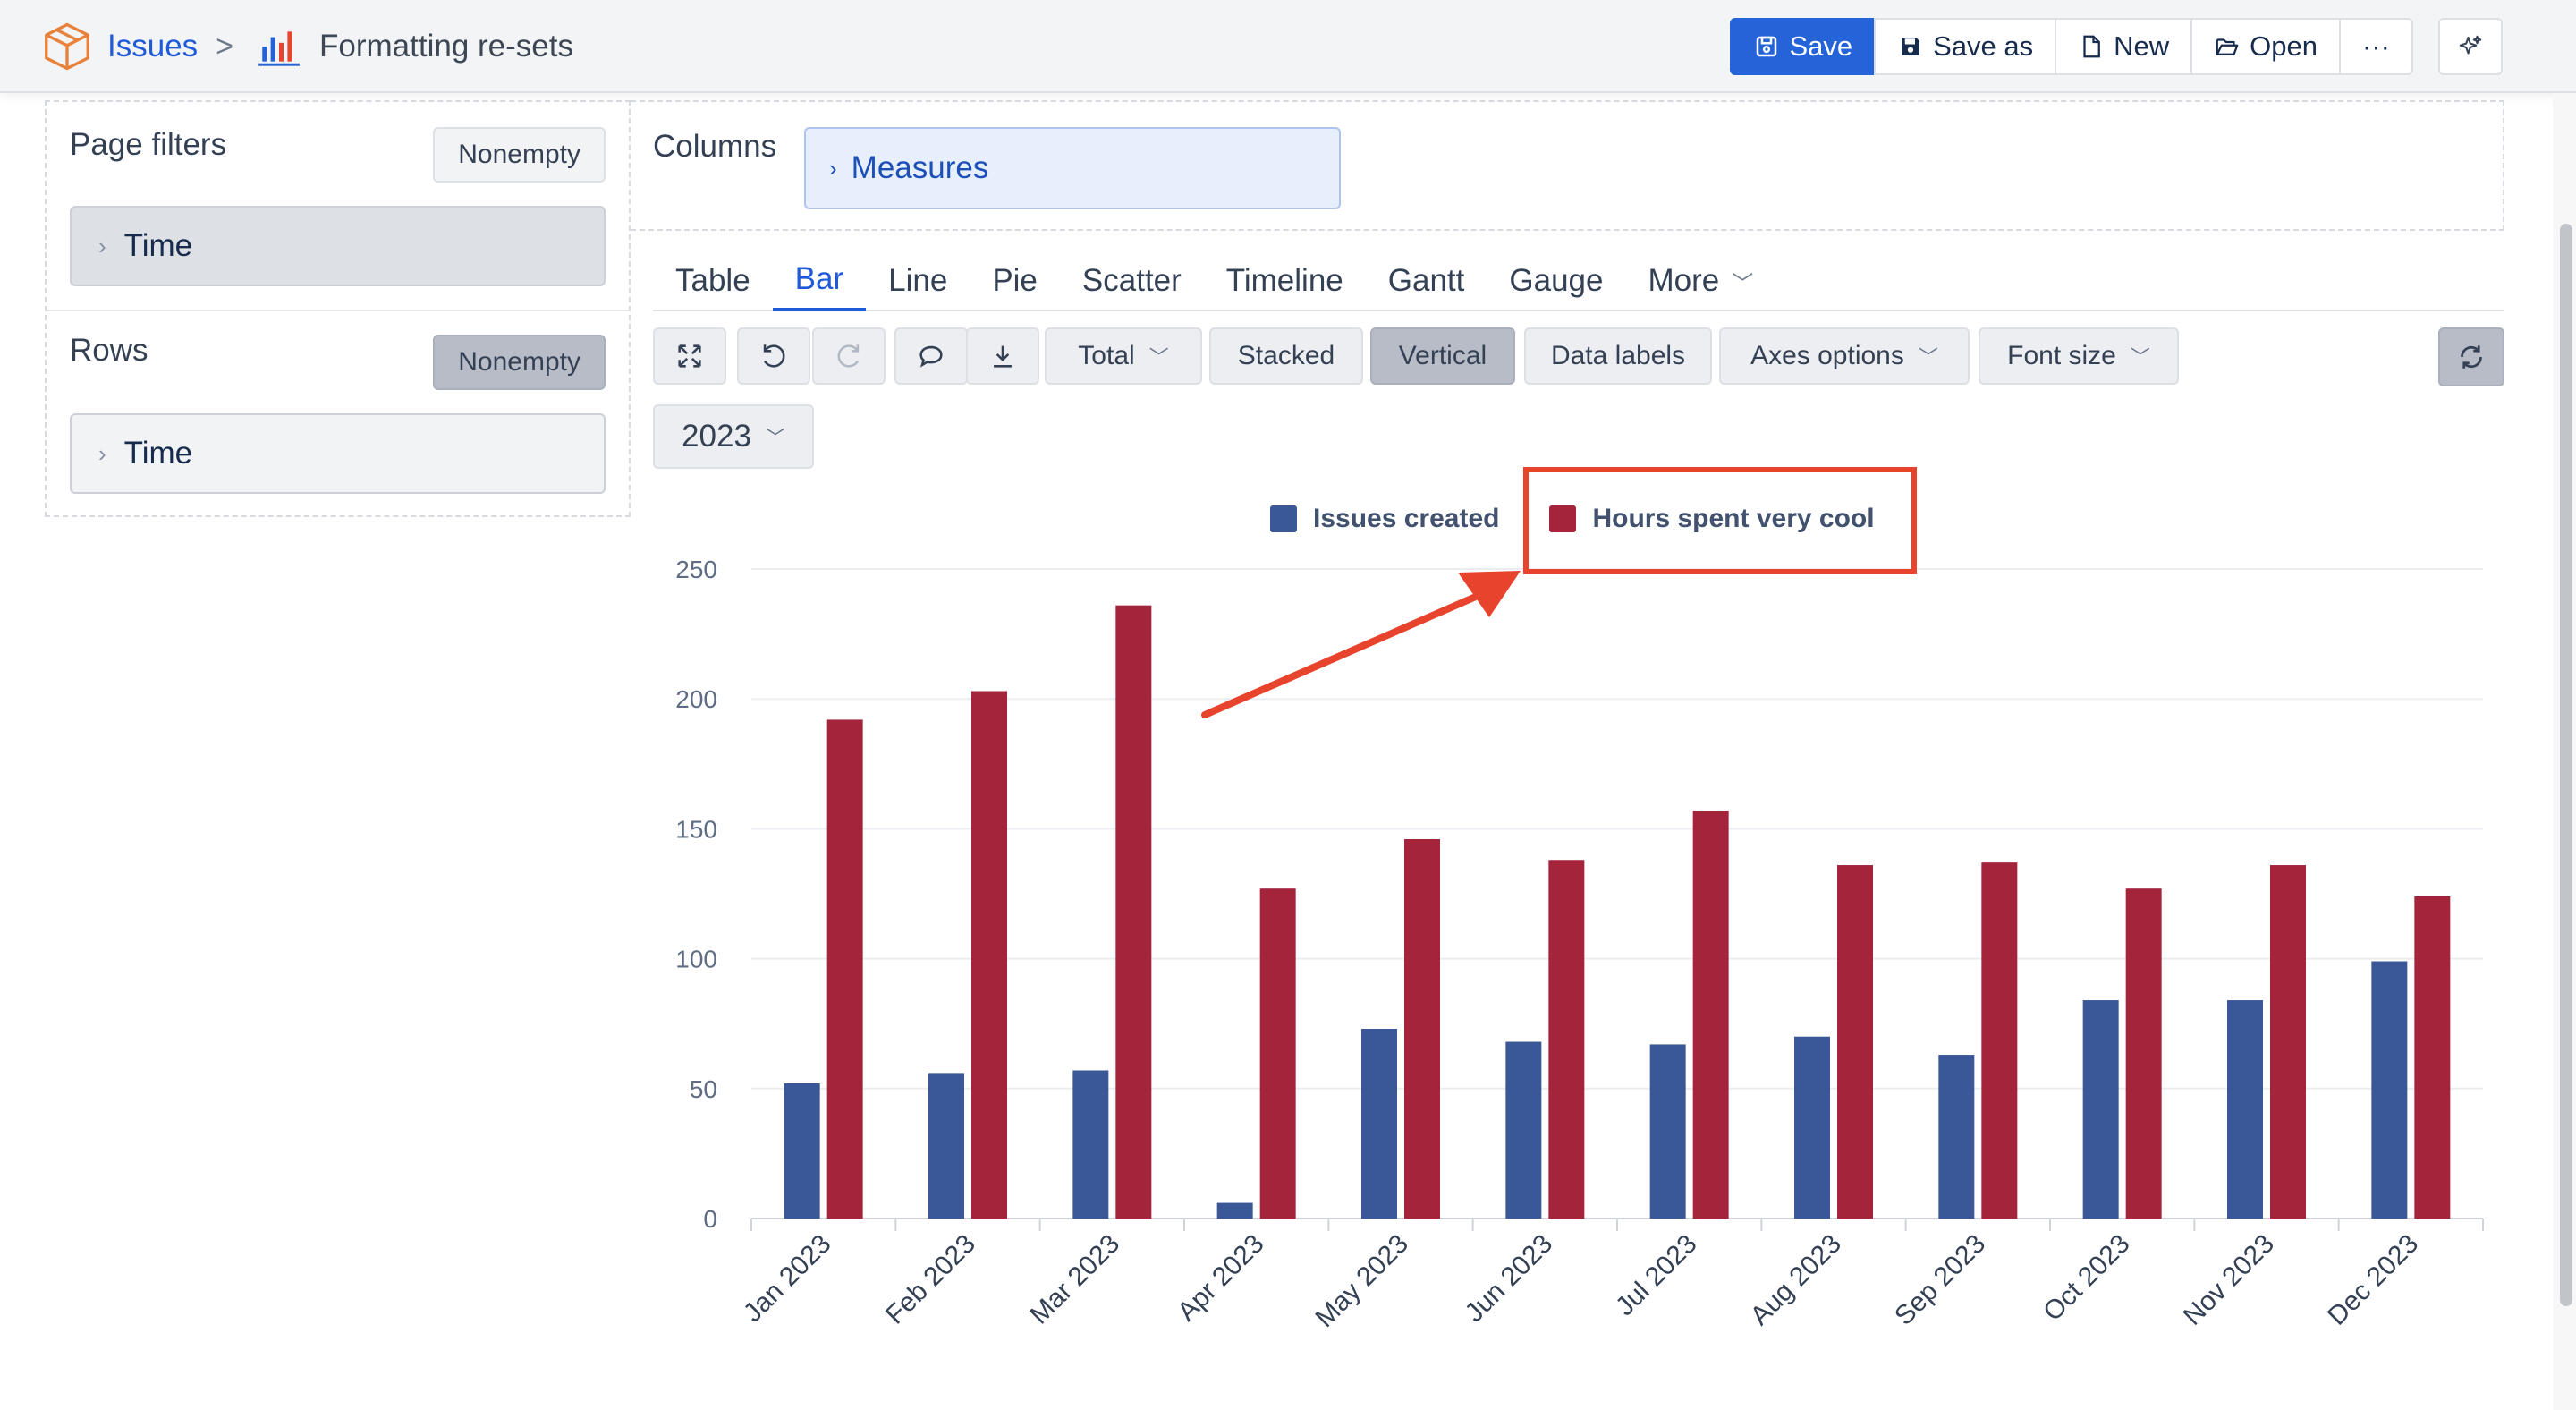  I want to click on undo-button, so click(773, 356).